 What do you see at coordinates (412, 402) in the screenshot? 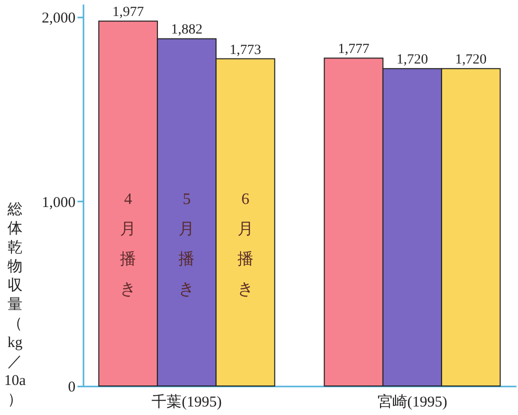
I see `x-tick-label: 宮崎(1995)` at bounding box center [412, 402].